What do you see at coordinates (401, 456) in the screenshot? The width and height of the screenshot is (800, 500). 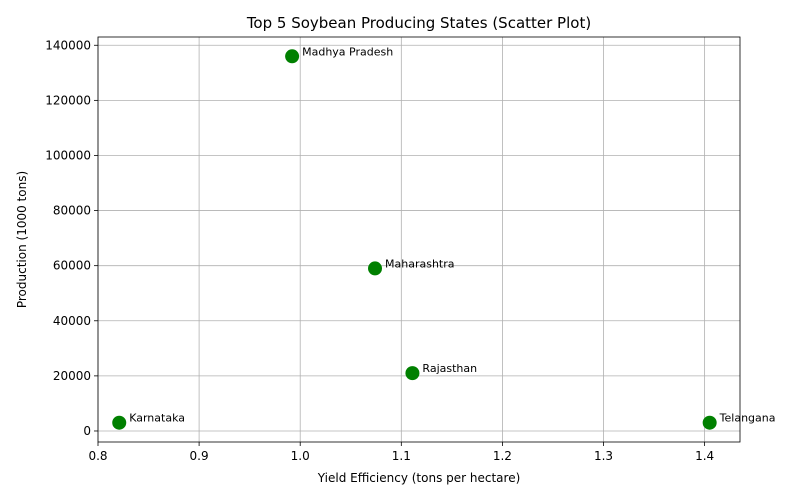 I see `x-tick-label: 1.1` at bounding box center [401, 456].